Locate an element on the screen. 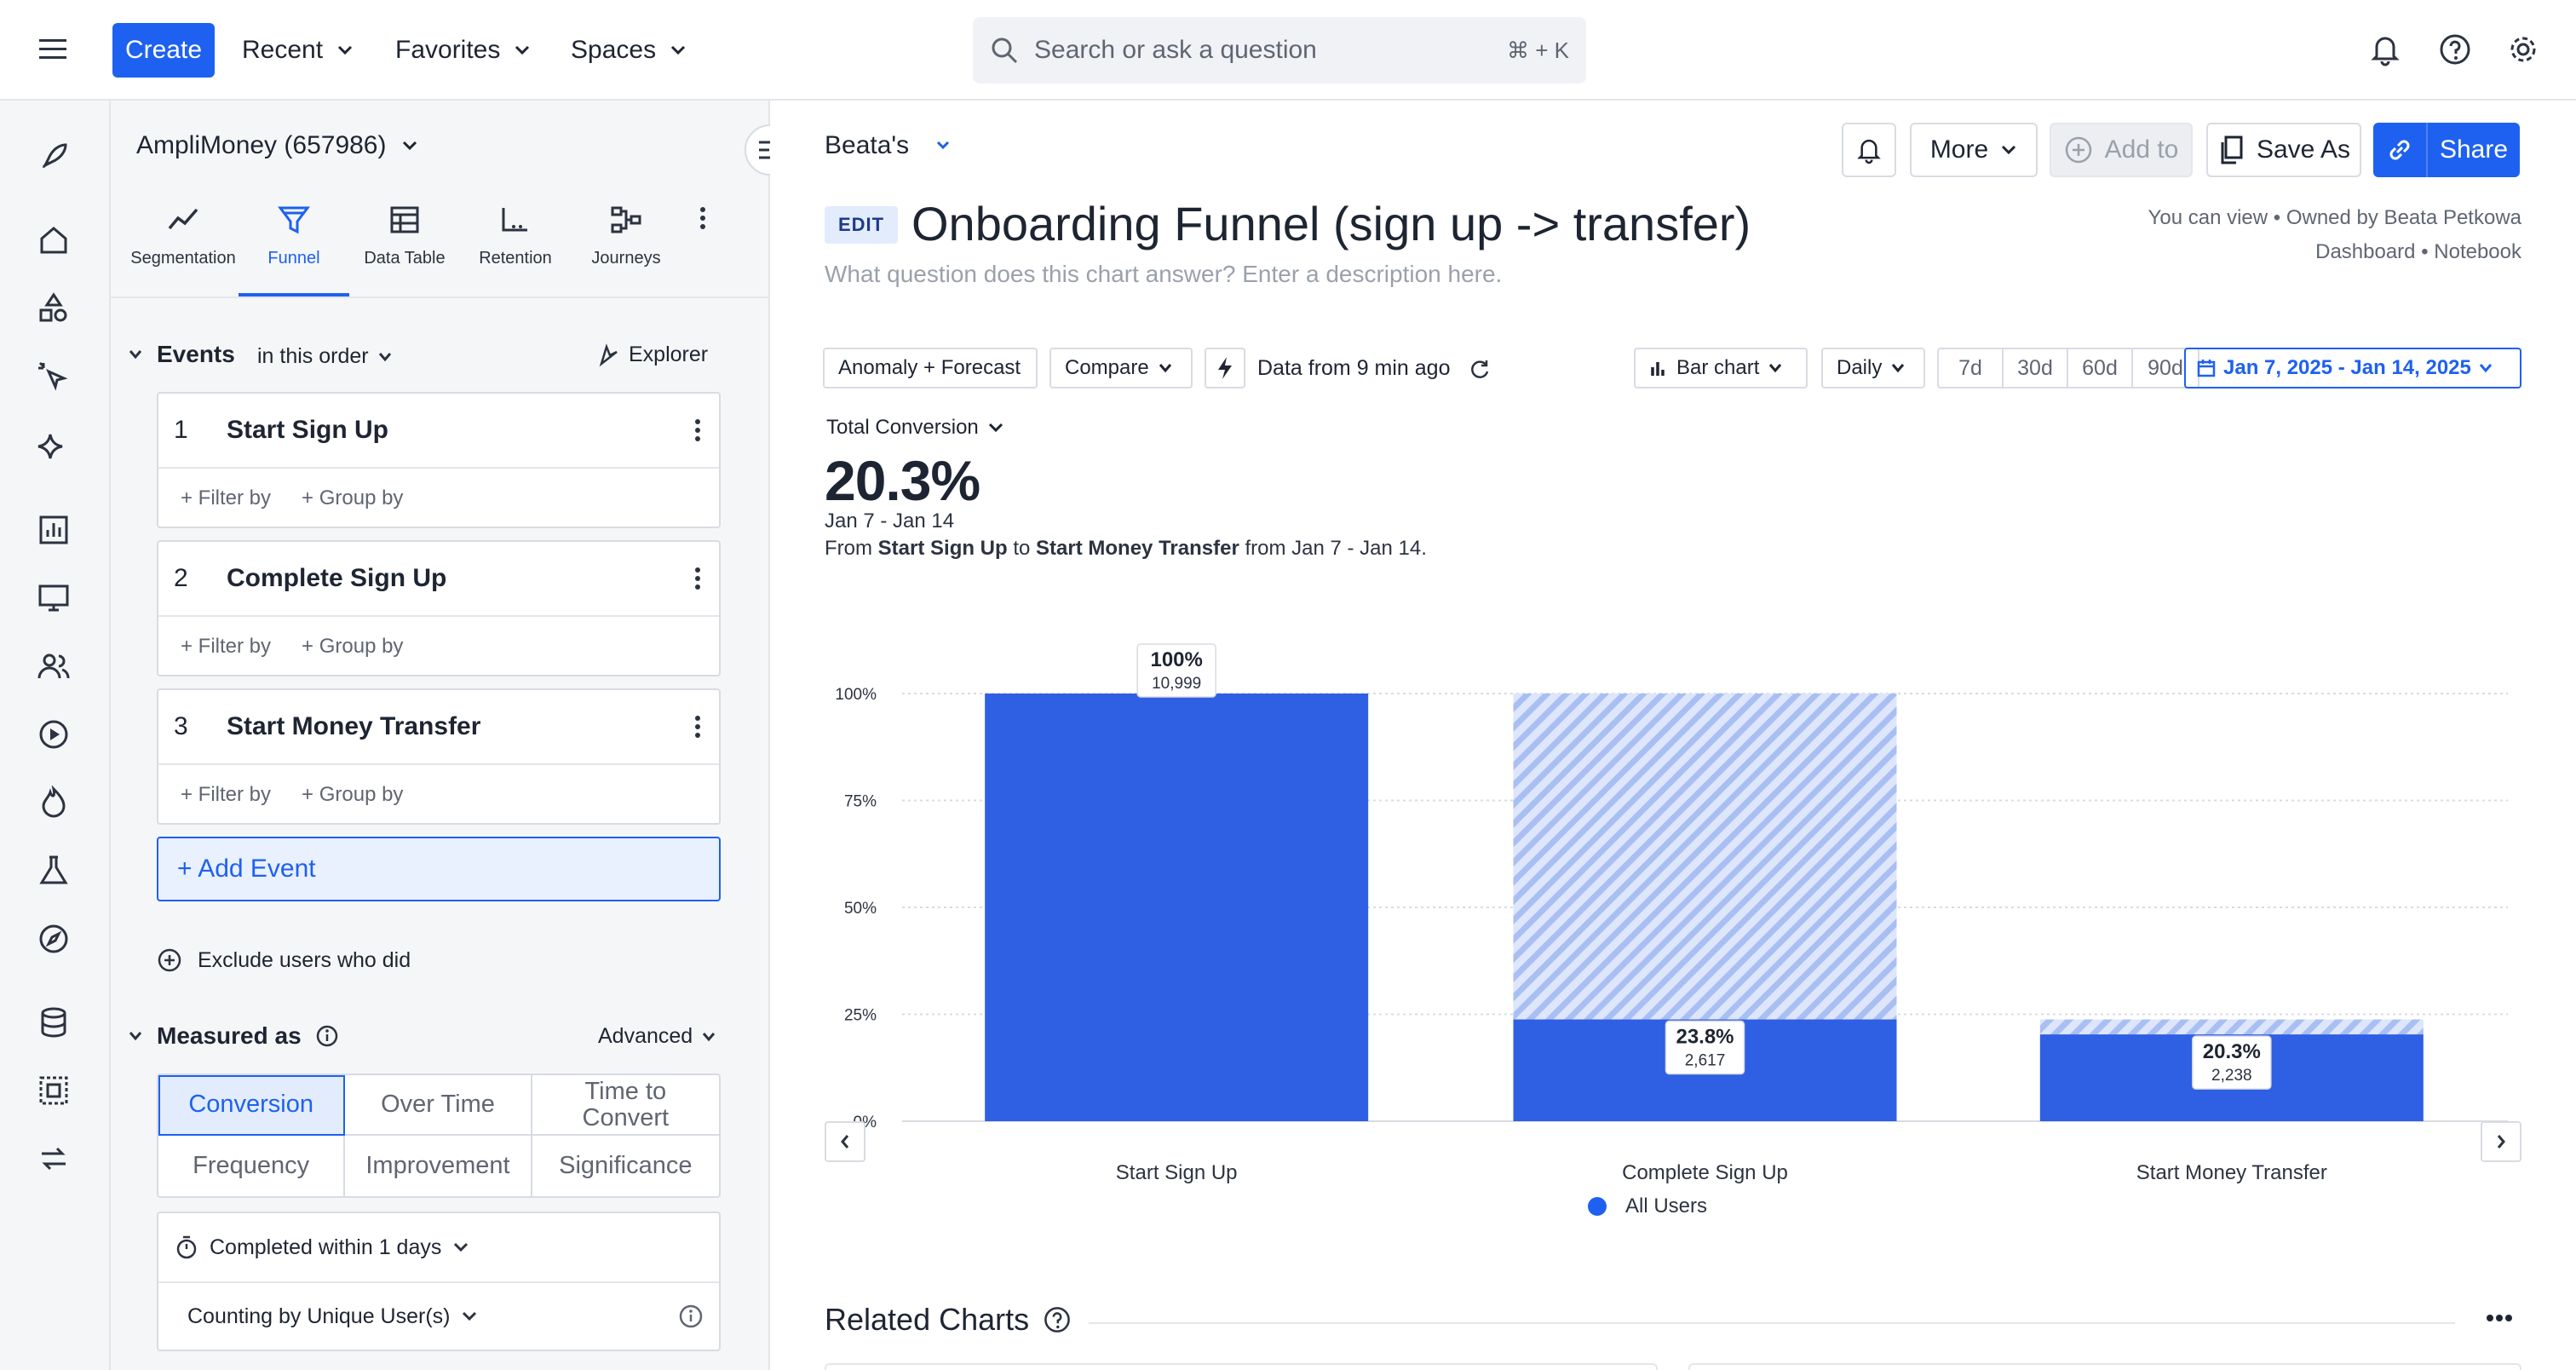  anomaly-forecast-button: Anomaly + Forecast is located at coordinates (930, 368).